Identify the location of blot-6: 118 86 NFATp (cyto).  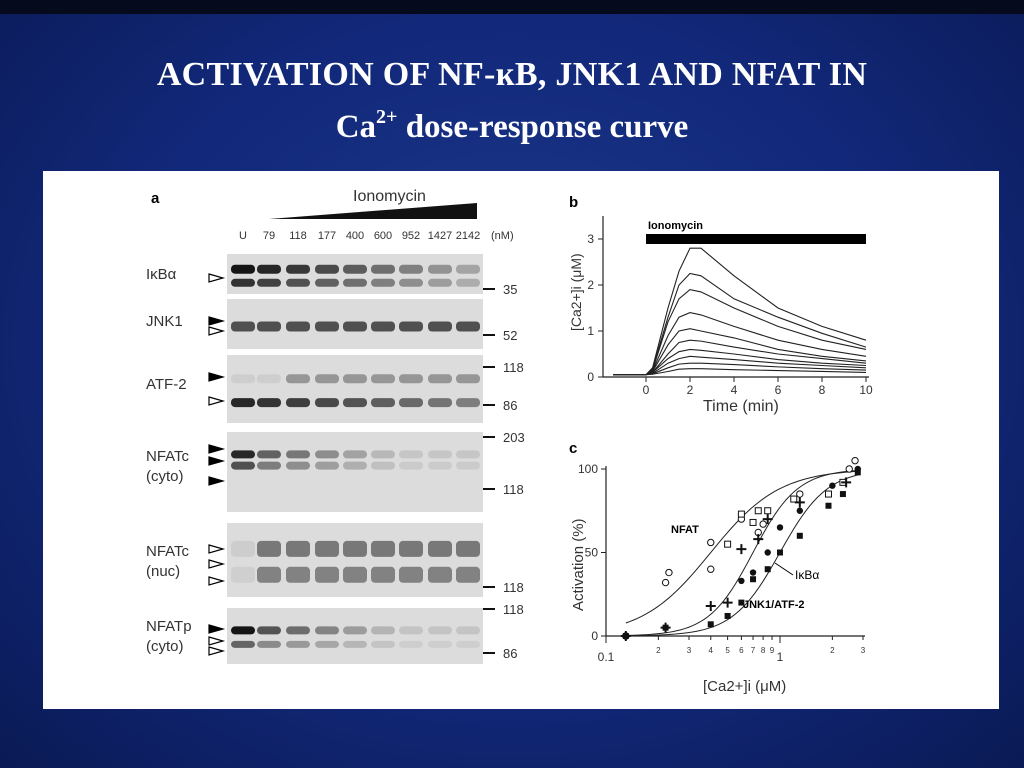
(335, 633).